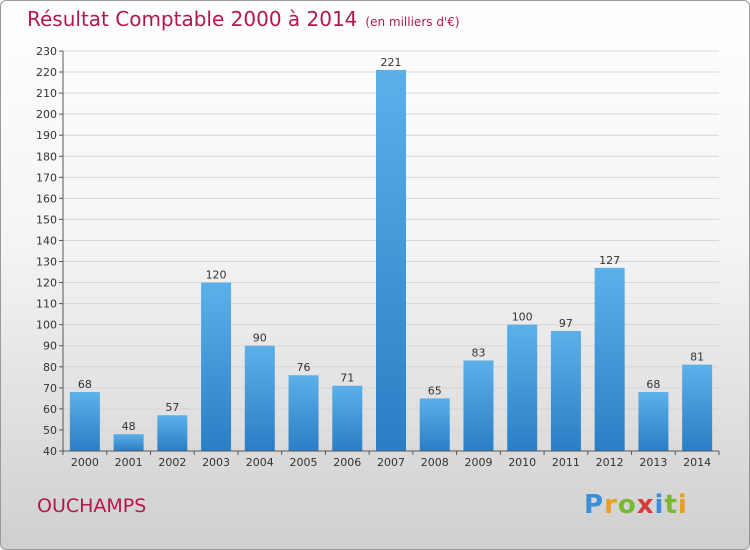 The width and height of the screenshot is (750, 550). I want to click on y-tick-label: 80, so click(50, 367).